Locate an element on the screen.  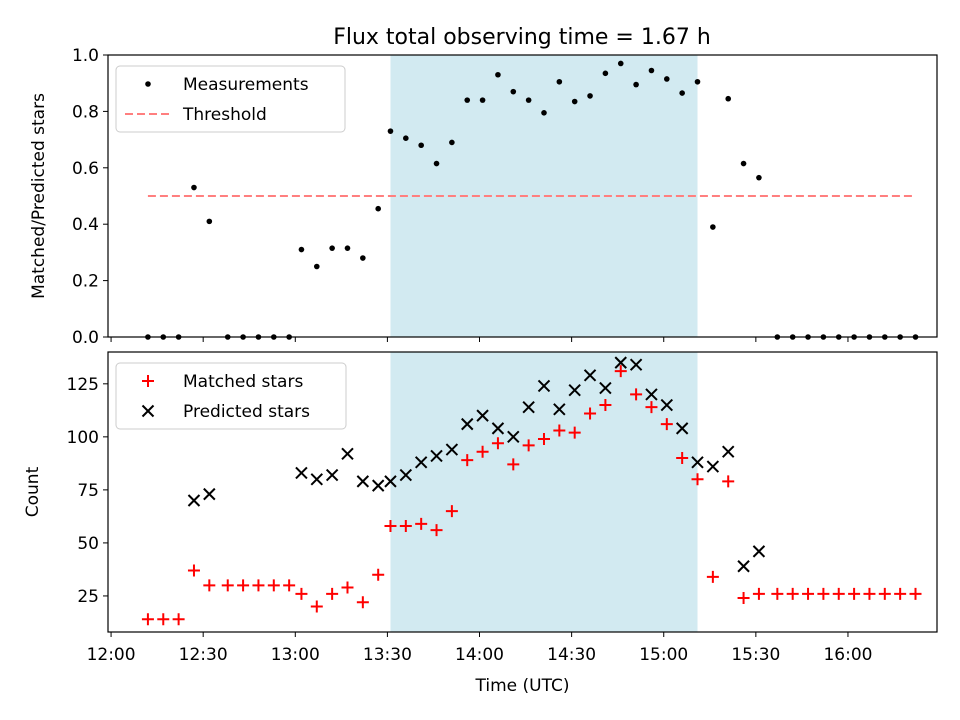
legend-dot-marker is located at coordinates (148, 84).